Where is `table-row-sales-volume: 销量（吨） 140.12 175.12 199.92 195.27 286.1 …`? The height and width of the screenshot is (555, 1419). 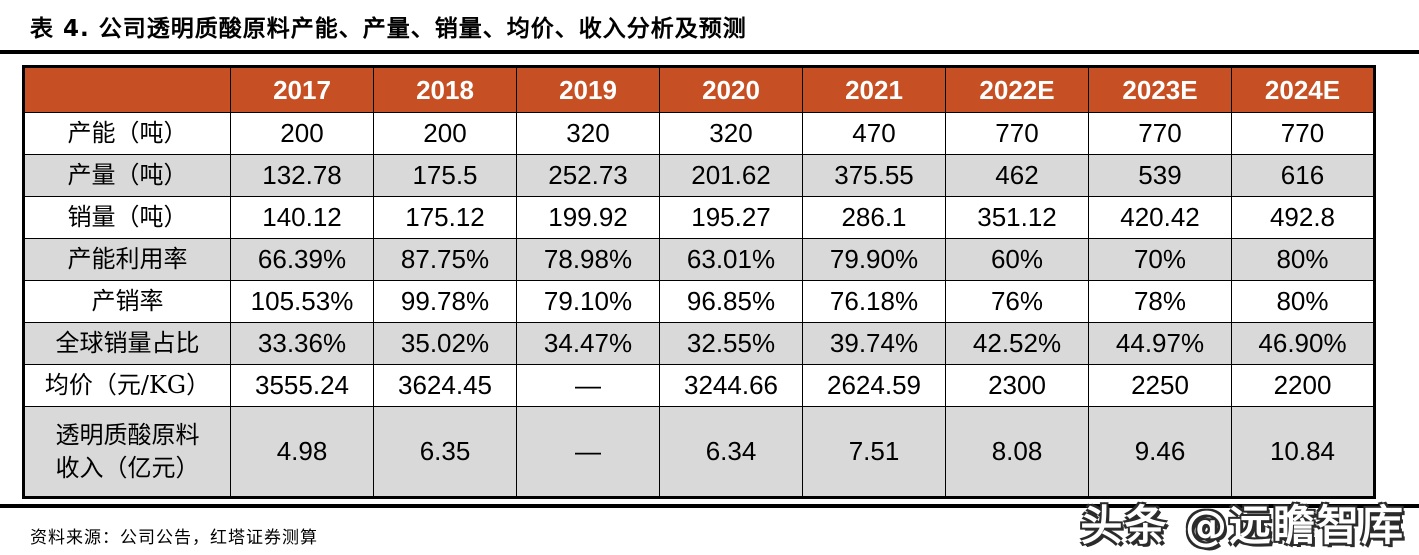 table-row-sales-volume: 销量（吨） 140.12 175.12 199.92 195.27 286.1 … is located at coordinates (699, 217).